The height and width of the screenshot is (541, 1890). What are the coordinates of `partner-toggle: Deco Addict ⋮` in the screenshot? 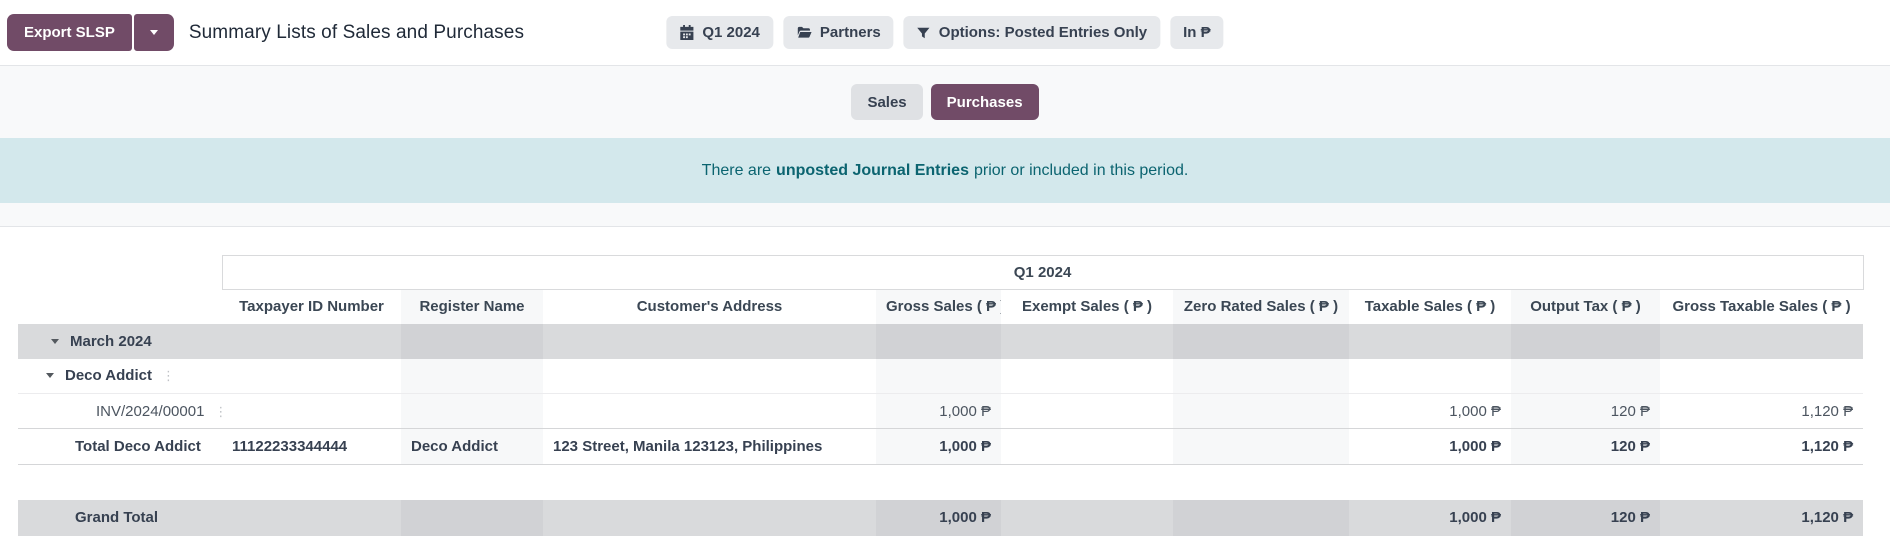 It's located at (120, 376).